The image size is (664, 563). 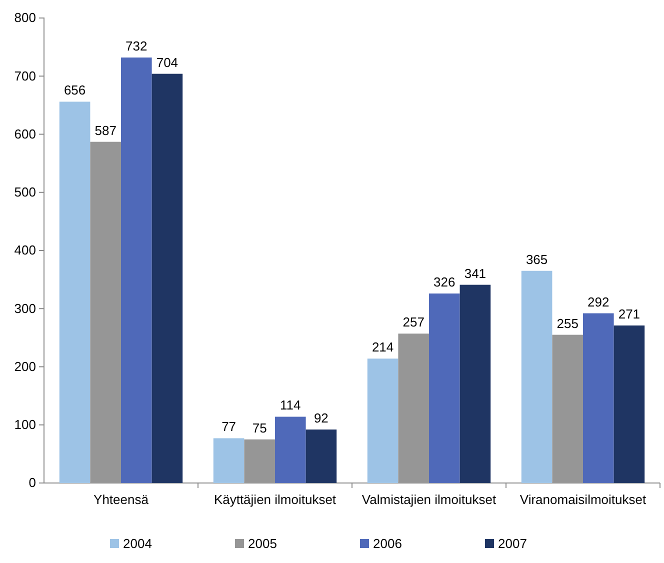 I want to click on data-label: 257, so click(x=413, y=322).